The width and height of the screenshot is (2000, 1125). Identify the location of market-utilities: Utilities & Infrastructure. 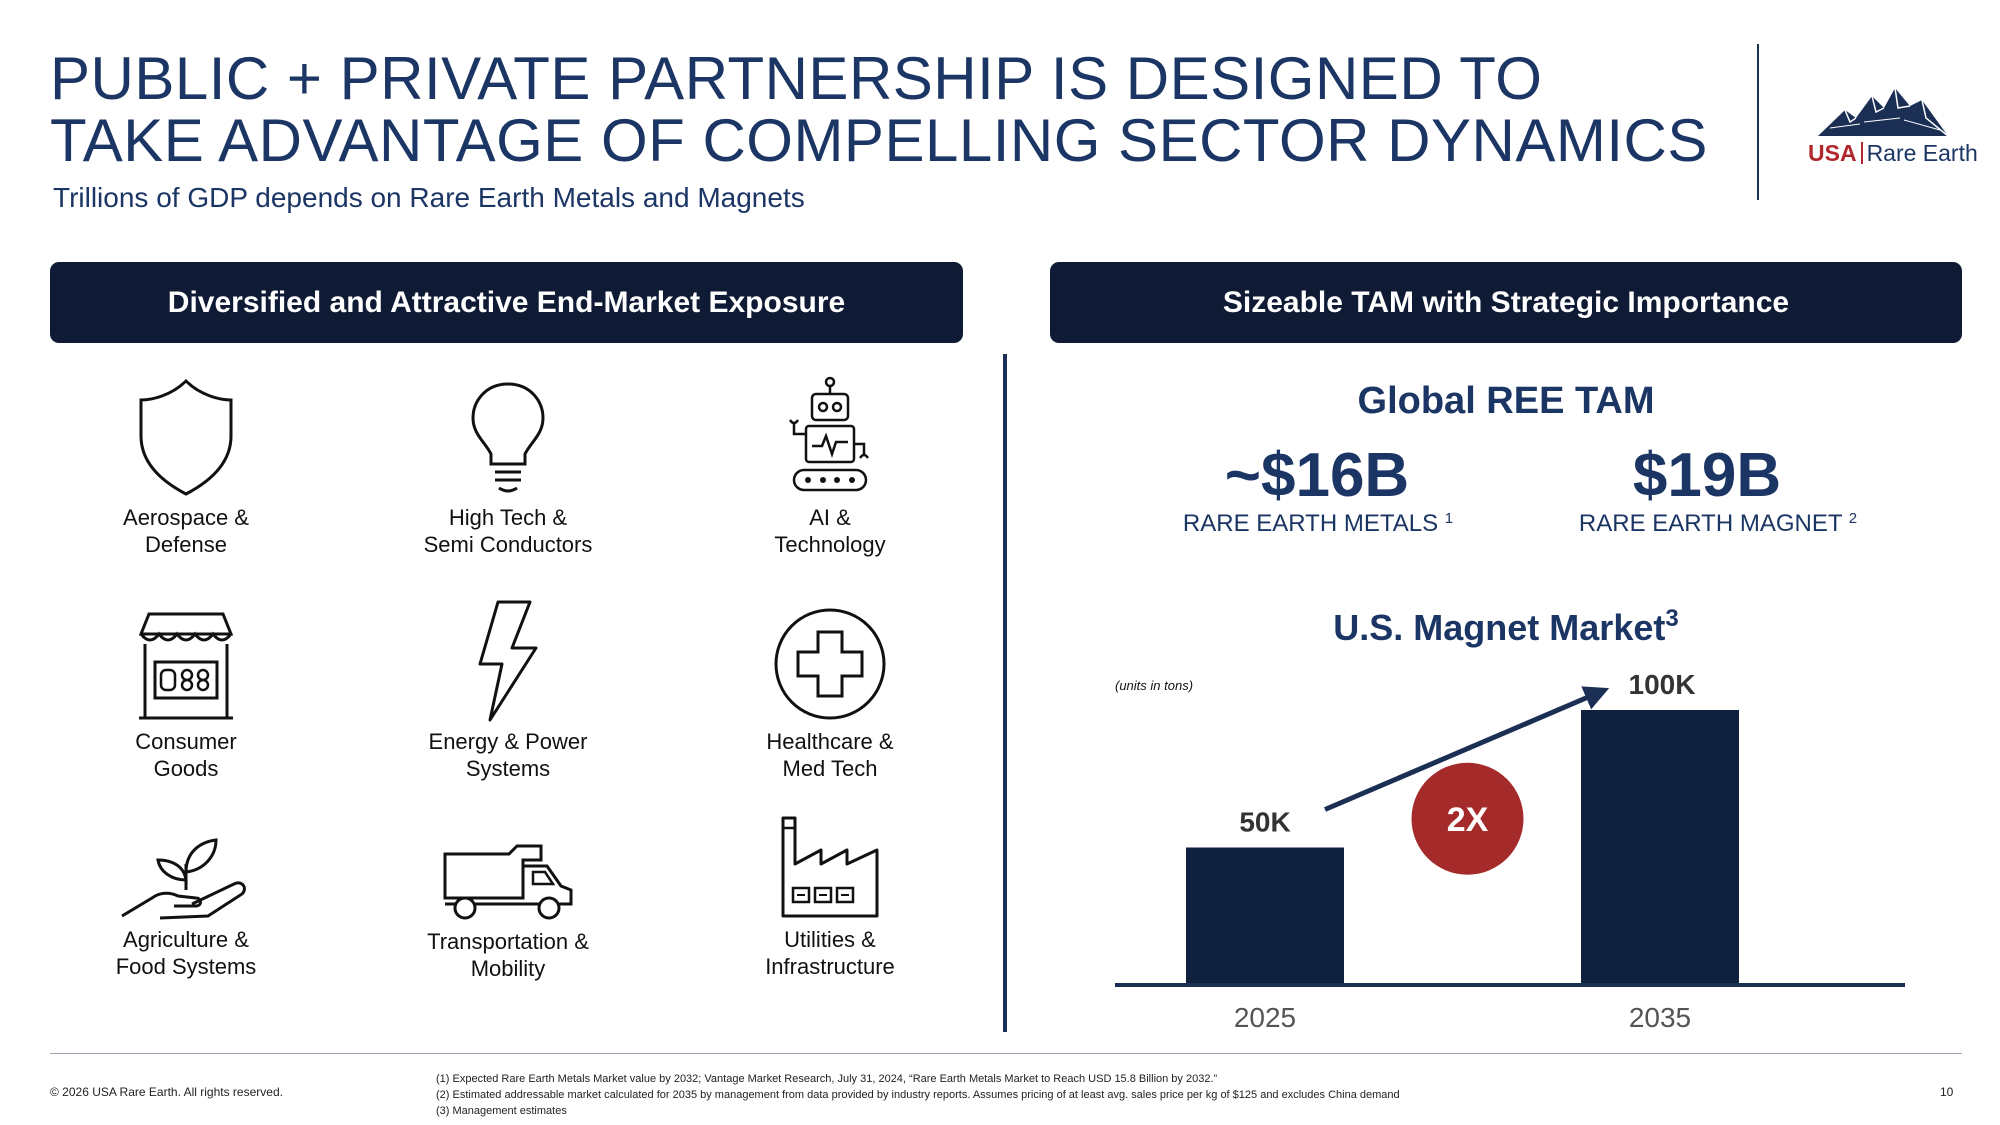
(830, 898).